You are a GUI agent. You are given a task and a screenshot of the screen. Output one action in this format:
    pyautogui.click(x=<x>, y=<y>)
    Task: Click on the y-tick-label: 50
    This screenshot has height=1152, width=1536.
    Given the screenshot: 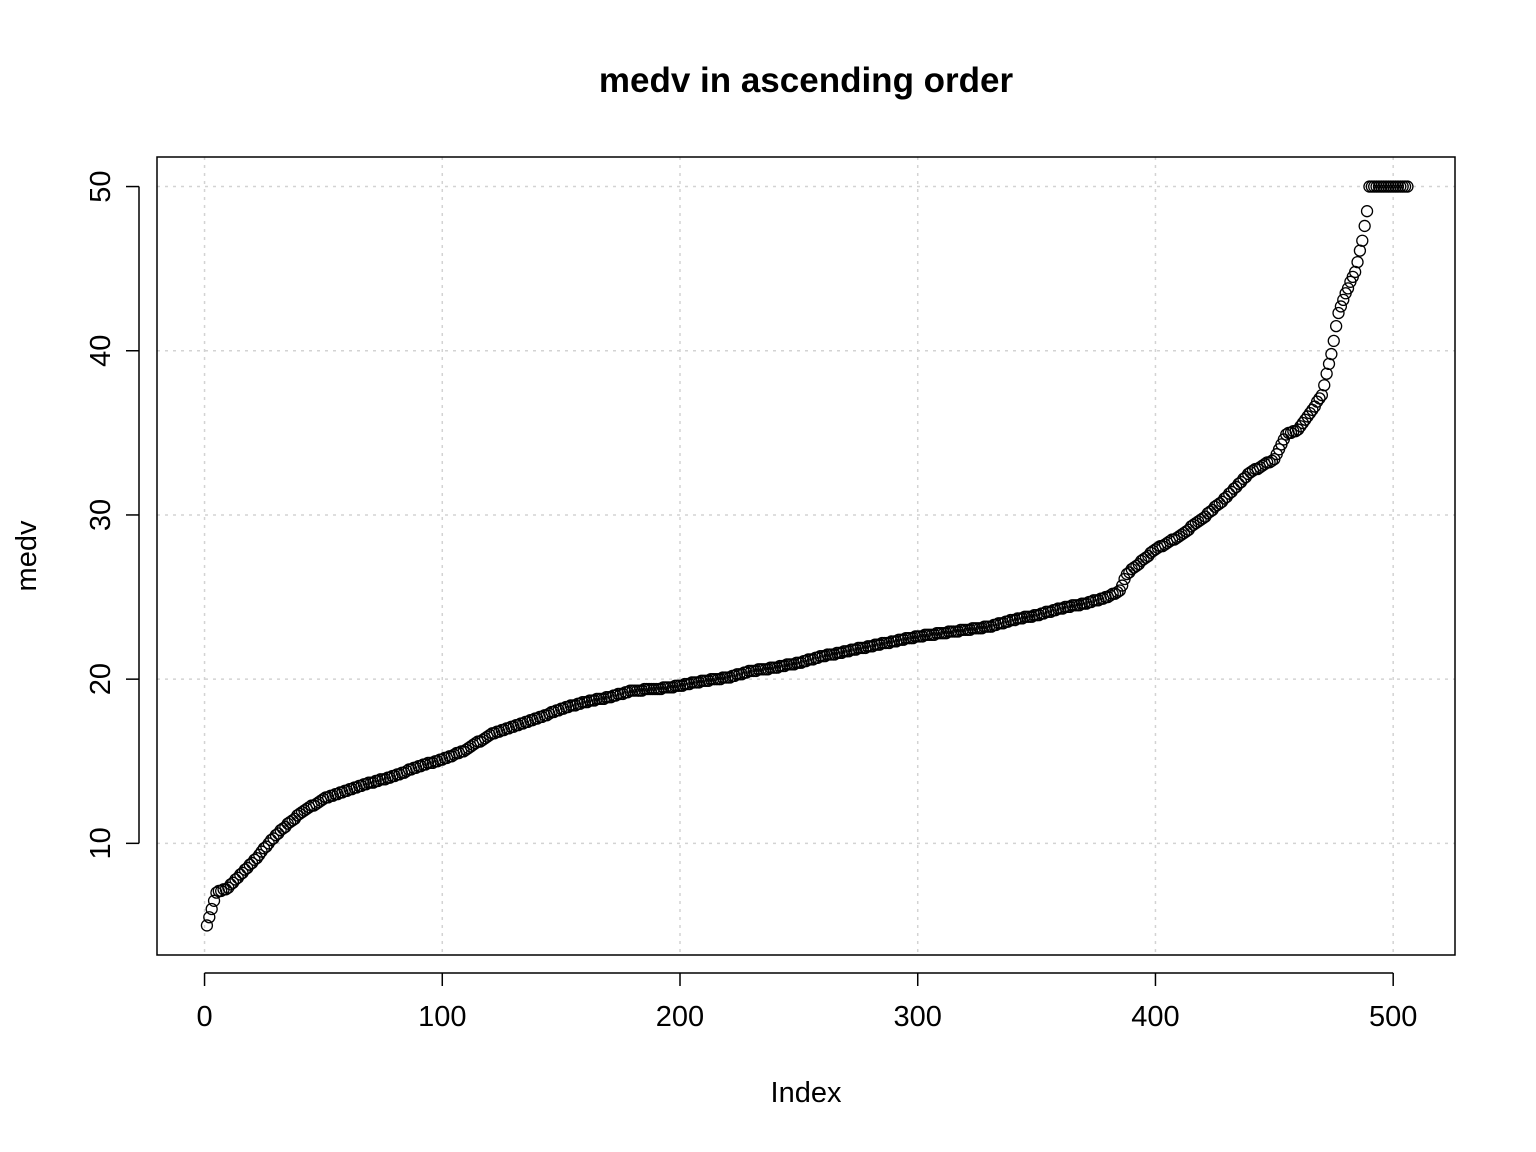 What is the action you would take?
    pyautogui.click(x=101, y=186)
    